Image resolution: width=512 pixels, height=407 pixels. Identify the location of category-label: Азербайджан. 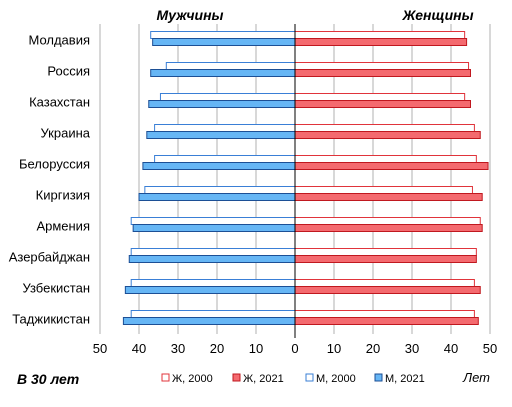
(49, 257).